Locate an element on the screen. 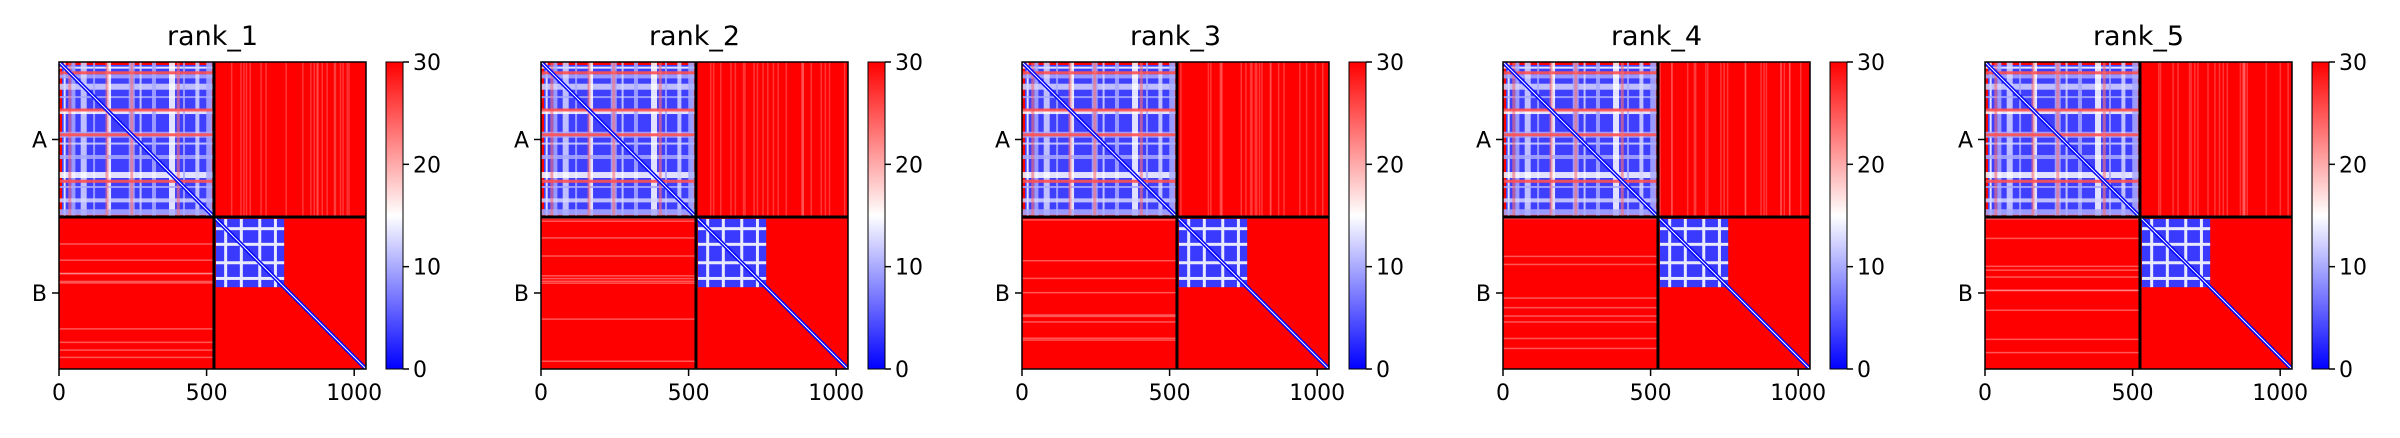 The height and width of the screenshot is (438, 2400). domain-band-h is located at coordinates (732, 263).